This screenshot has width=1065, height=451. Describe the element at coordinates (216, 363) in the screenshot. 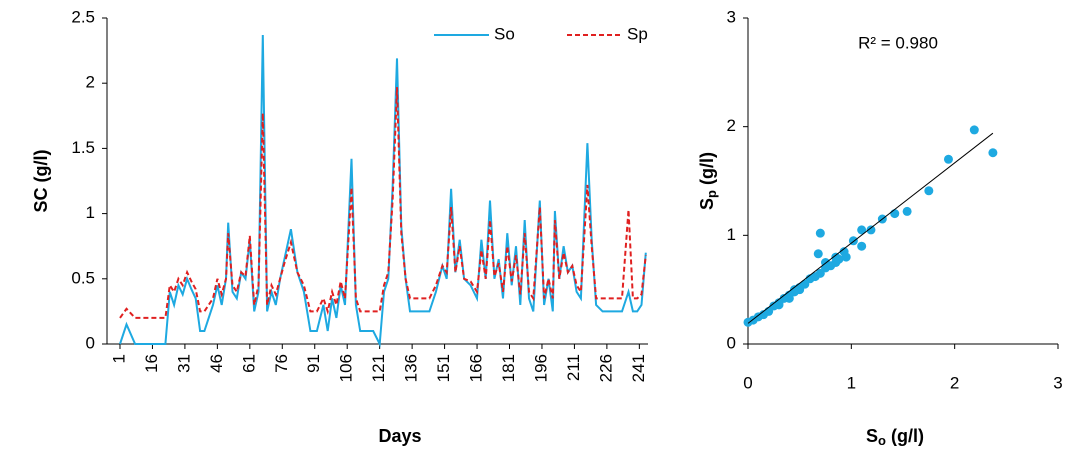

I see `x-tick-label: 46` at that location.